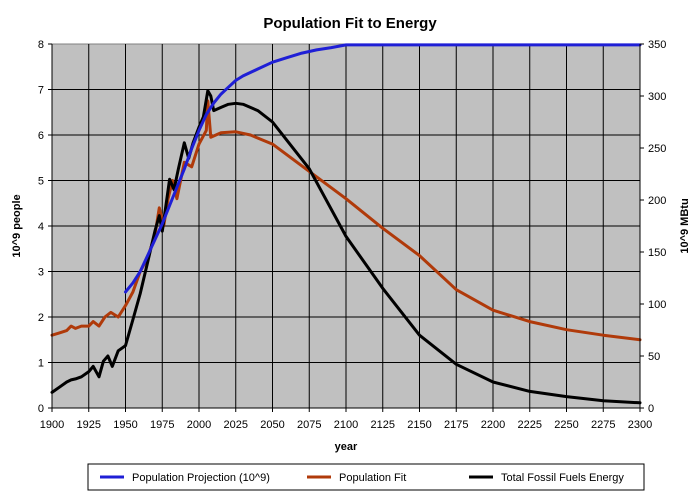 The image size is (700, 496). Describe the element at coordinates (41, 364) in the screenshot. I see `y-left-tick-label: 1` at that location.